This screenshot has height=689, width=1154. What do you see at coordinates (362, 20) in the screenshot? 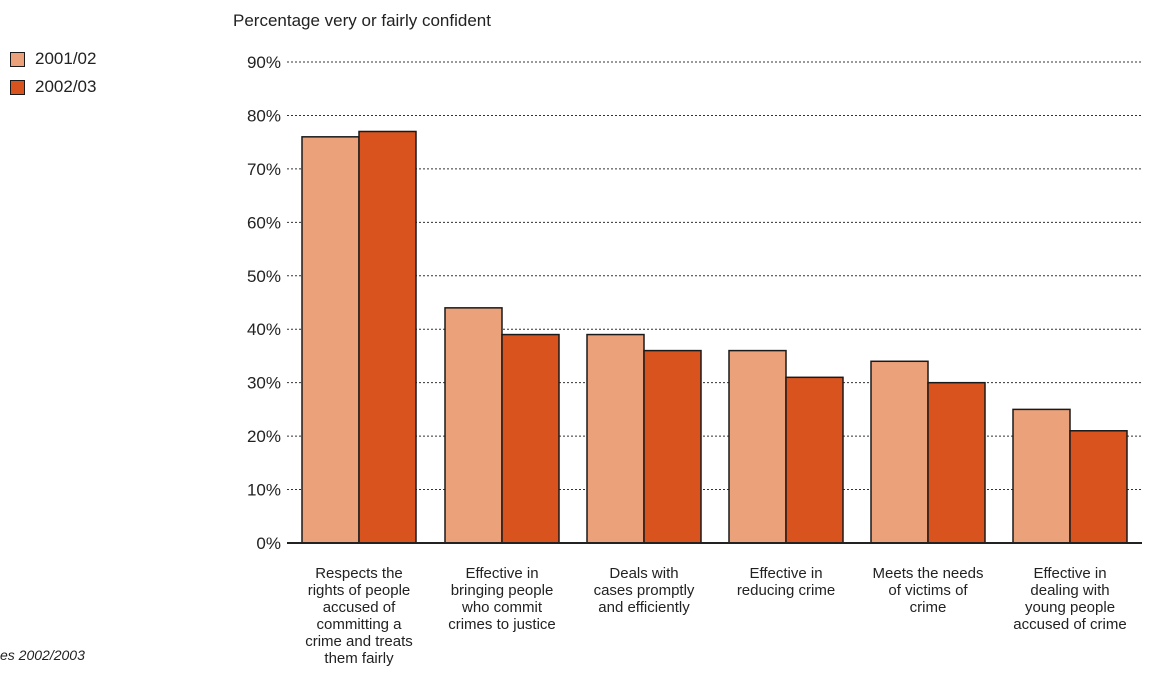
I see `chart-title: Percentage very or fairly confident` at bounding box center [362, 20].